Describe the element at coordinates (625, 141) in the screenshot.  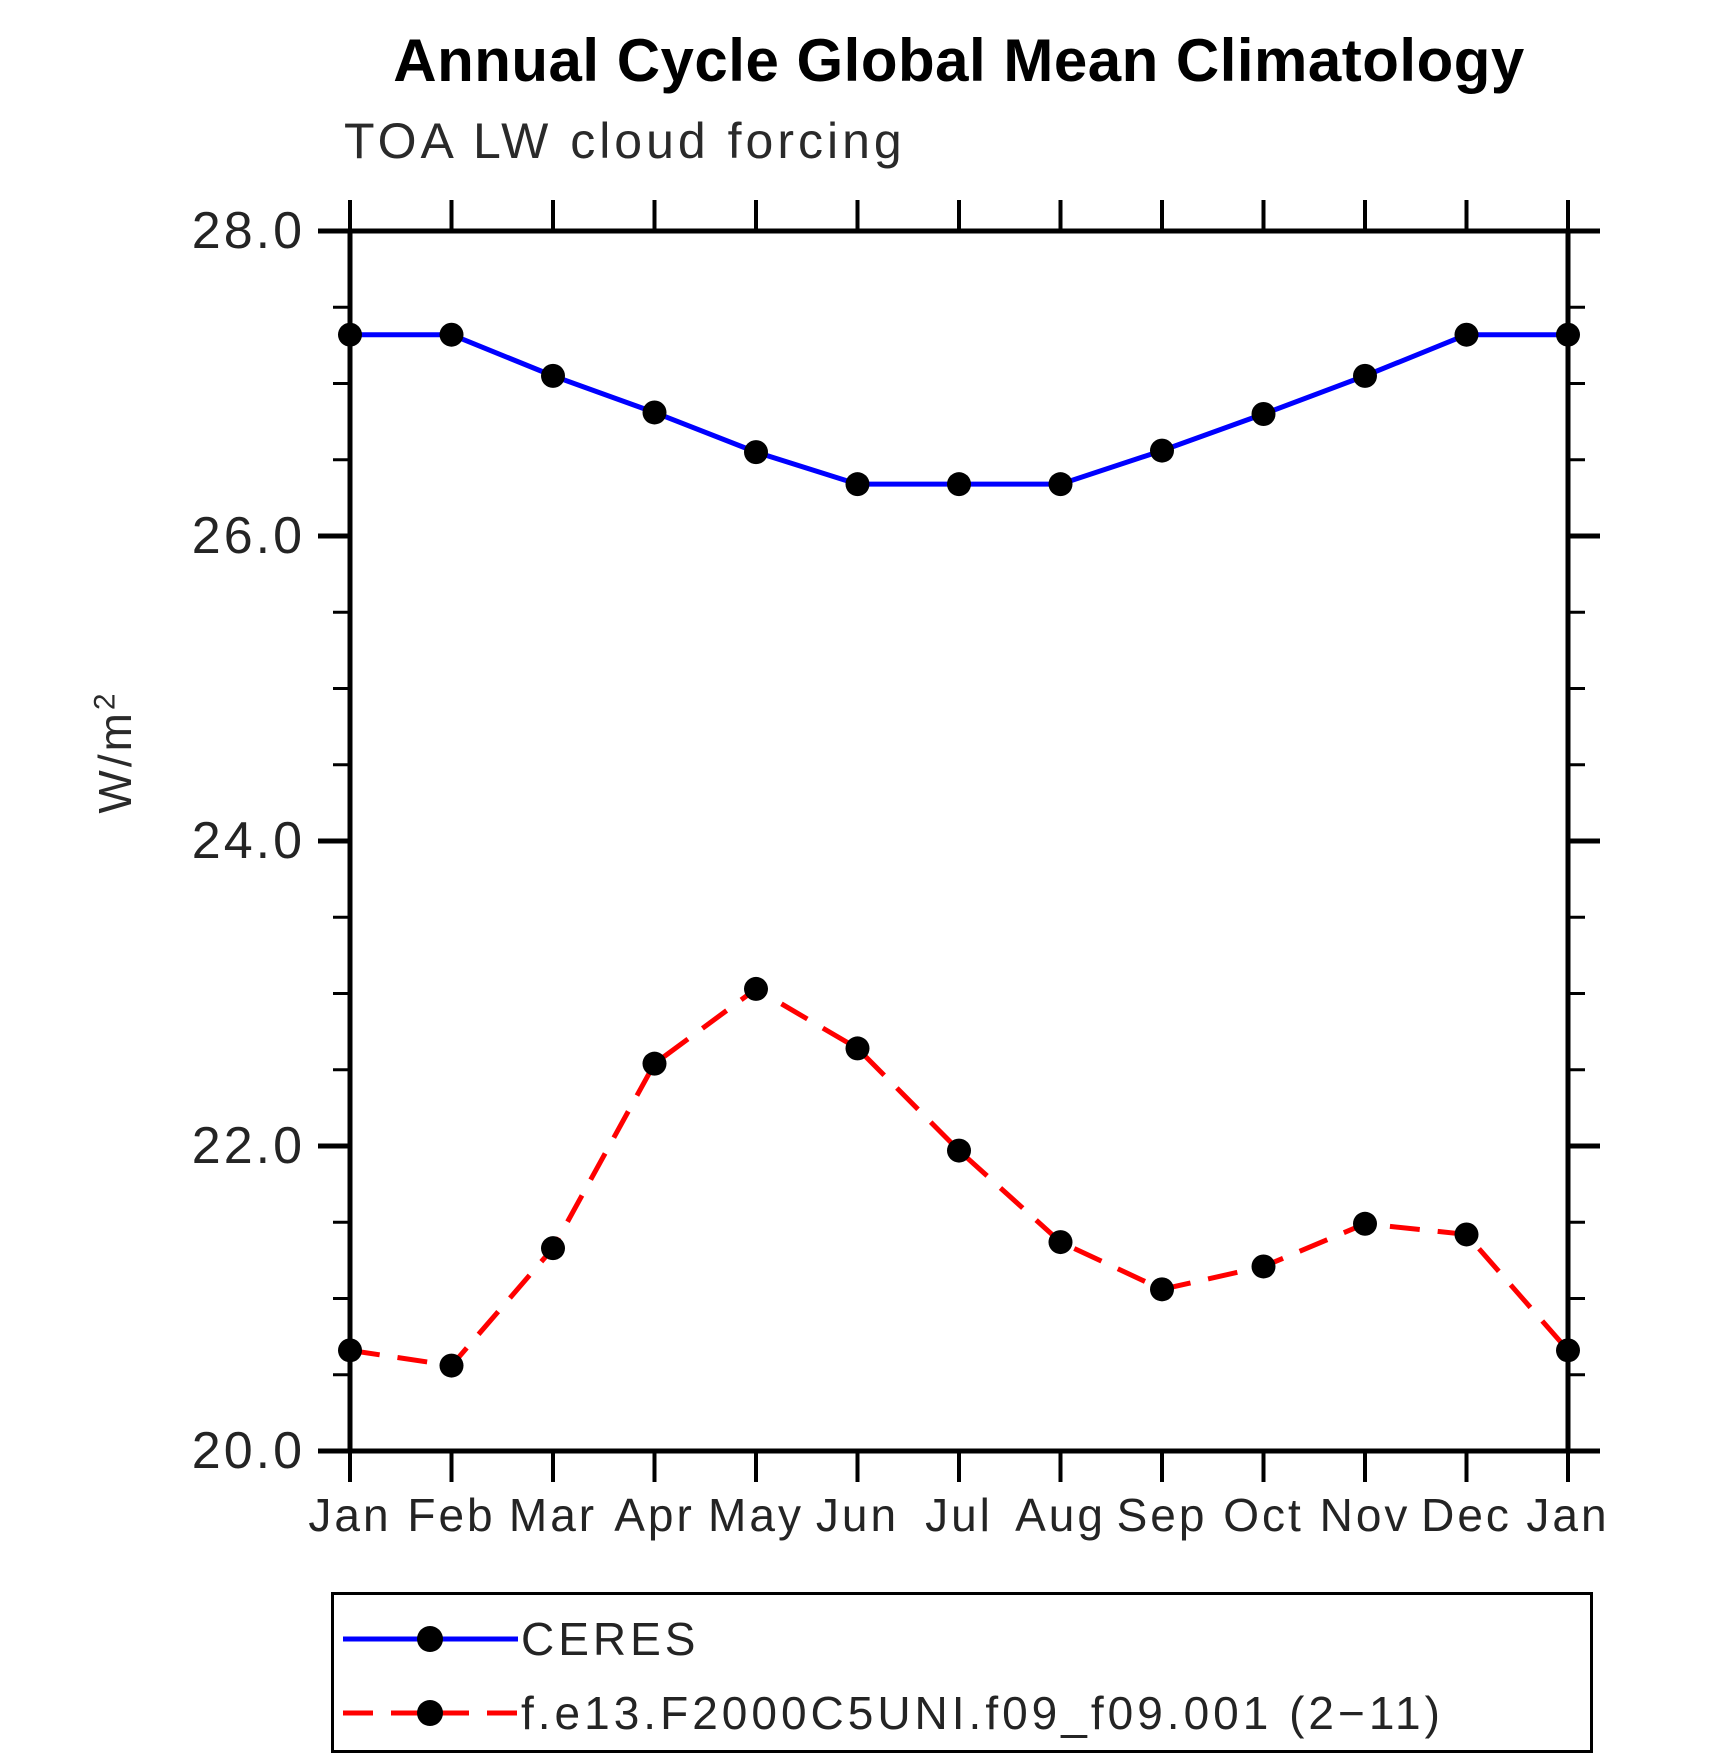
I see `chart-subtitle: TOA LW cloud forcing` at that location.